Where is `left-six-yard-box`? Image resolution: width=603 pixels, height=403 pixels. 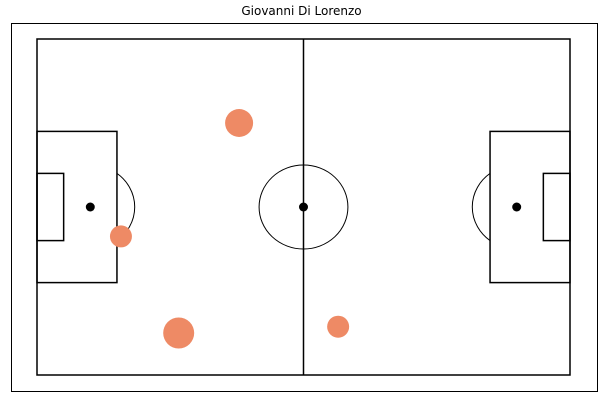 left-six-yard-box is located at coordinates (50, 207).